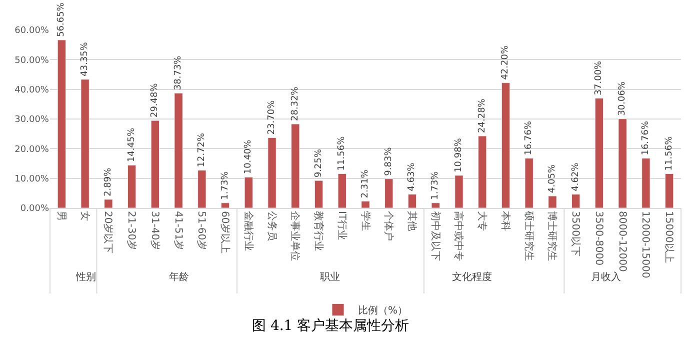 This screenshot has height=338, width=693. What do you see at coordinates (330, 277) in the screenshot?
I see `x-axis-title: 职业` at bounding box center [330, 277].